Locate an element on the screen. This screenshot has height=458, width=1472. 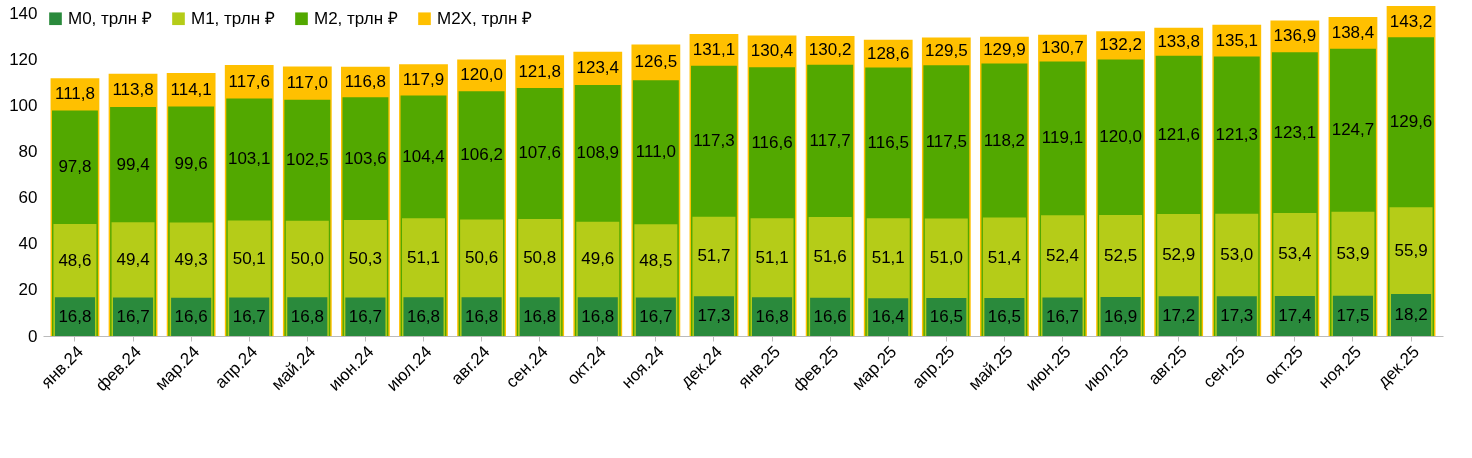
data-label: 126,5 is located at coordinates (656, 62).